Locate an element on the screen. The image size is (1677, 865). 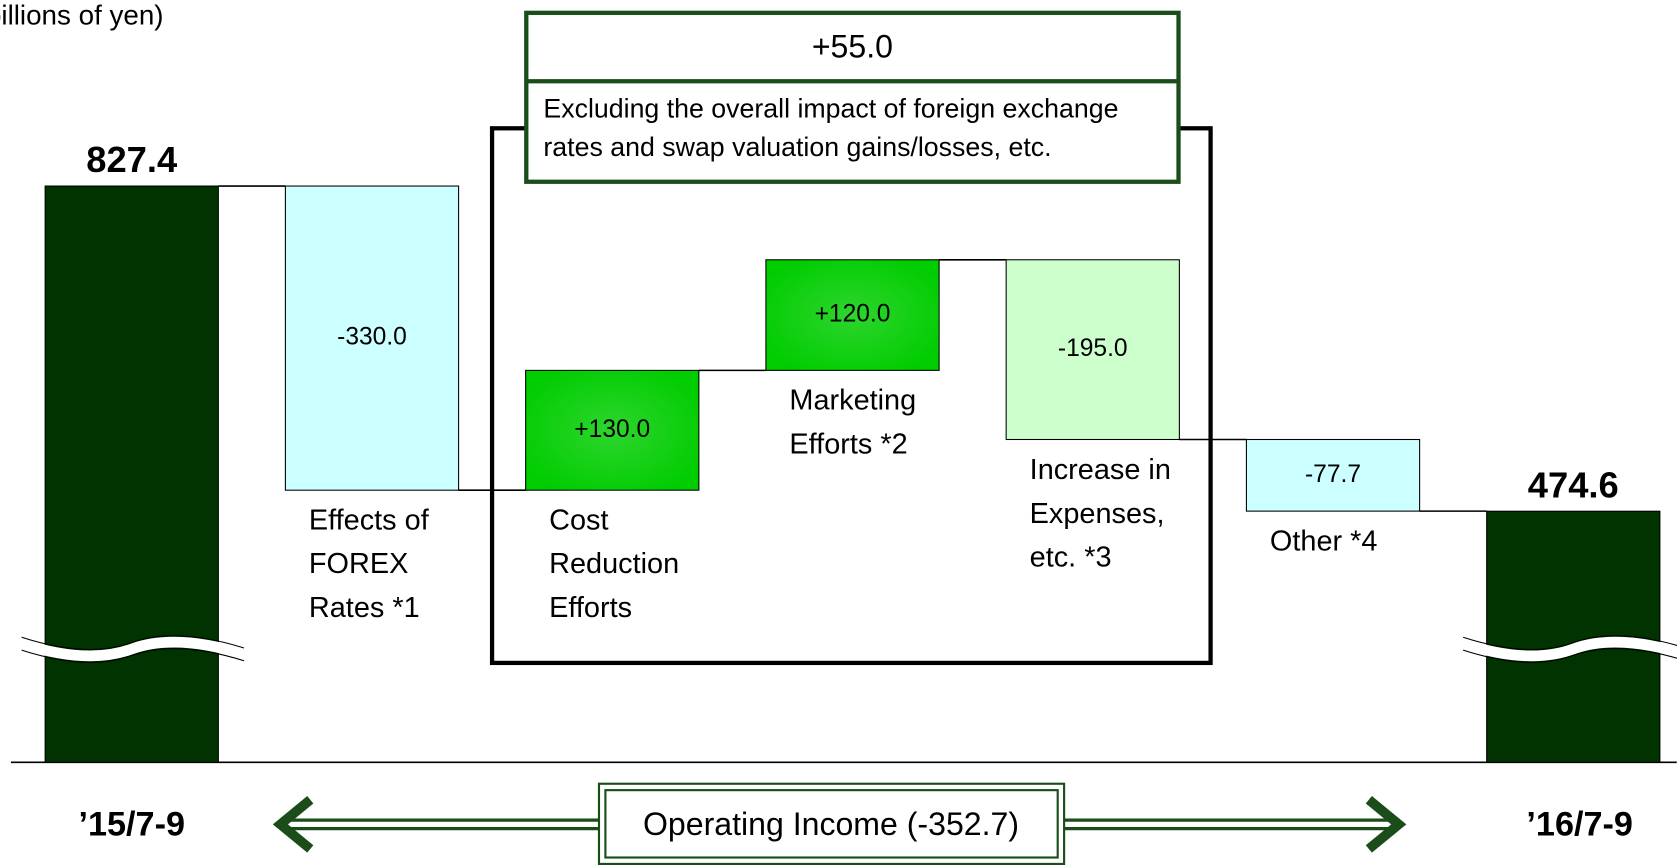
category-label: Effects of FOREX Rates *1 is located at coordinates (368, 564).